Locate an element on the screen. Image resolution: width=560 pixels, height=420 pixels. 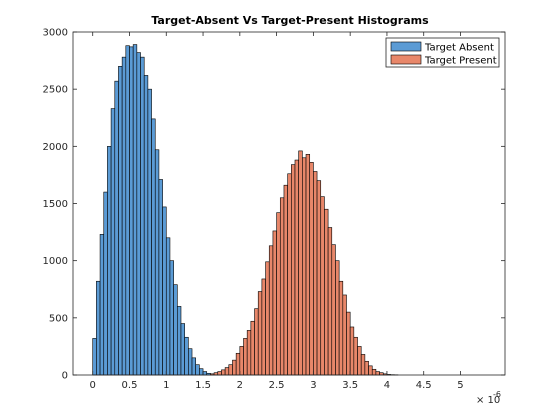
y-tick-label: 500 is located at coordinates (58, 318).